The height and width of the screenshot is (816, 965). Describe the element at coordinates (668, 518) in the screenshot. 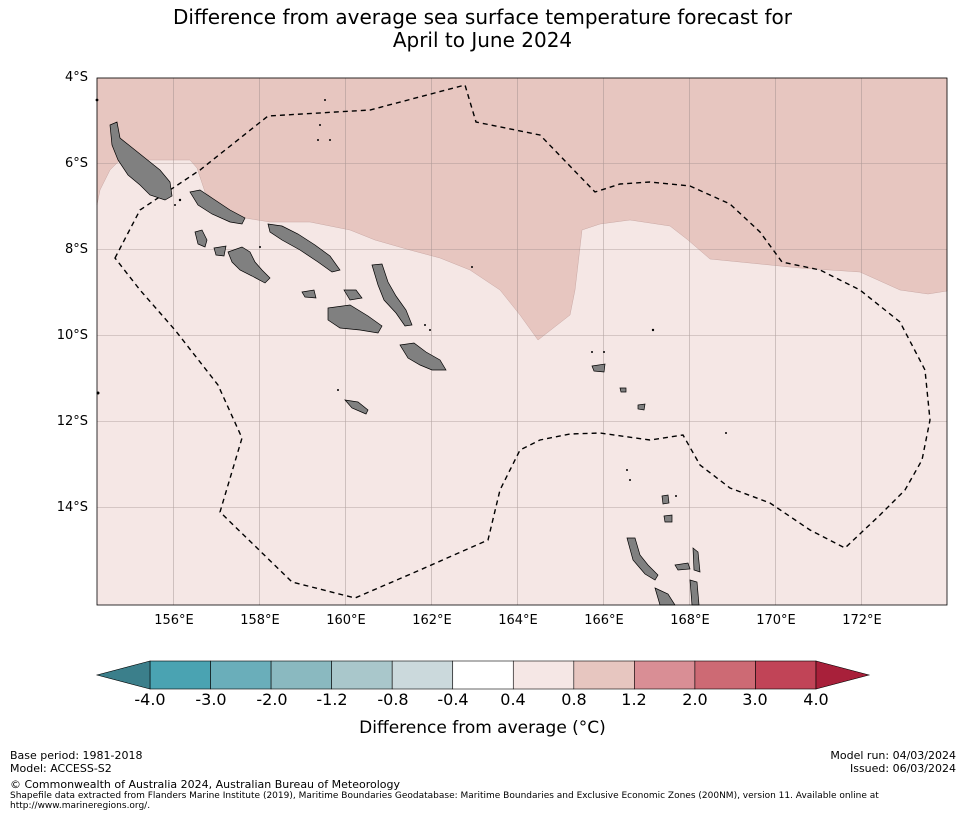

I see `land-gaua` at that location.